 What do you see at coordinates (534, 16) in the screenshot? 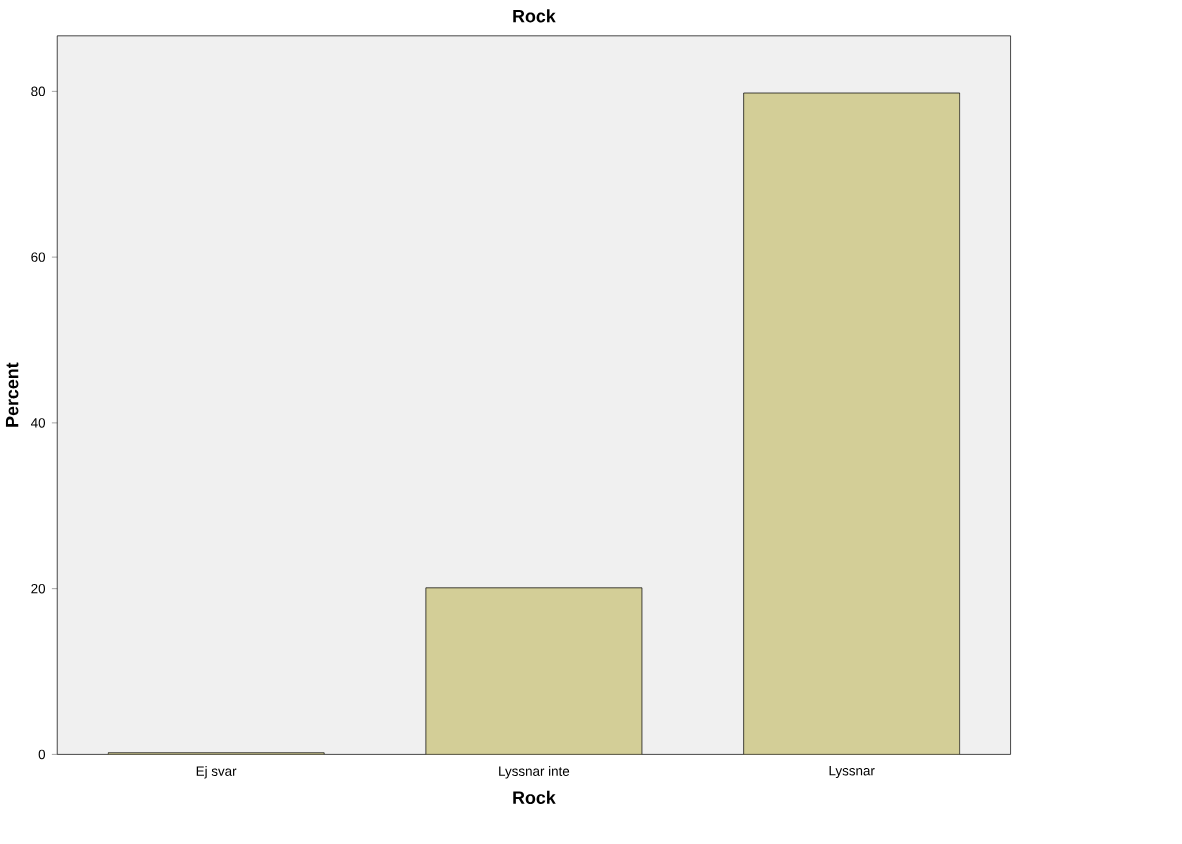
I see `chart-title: Rock` at bounding box center [534, 16].